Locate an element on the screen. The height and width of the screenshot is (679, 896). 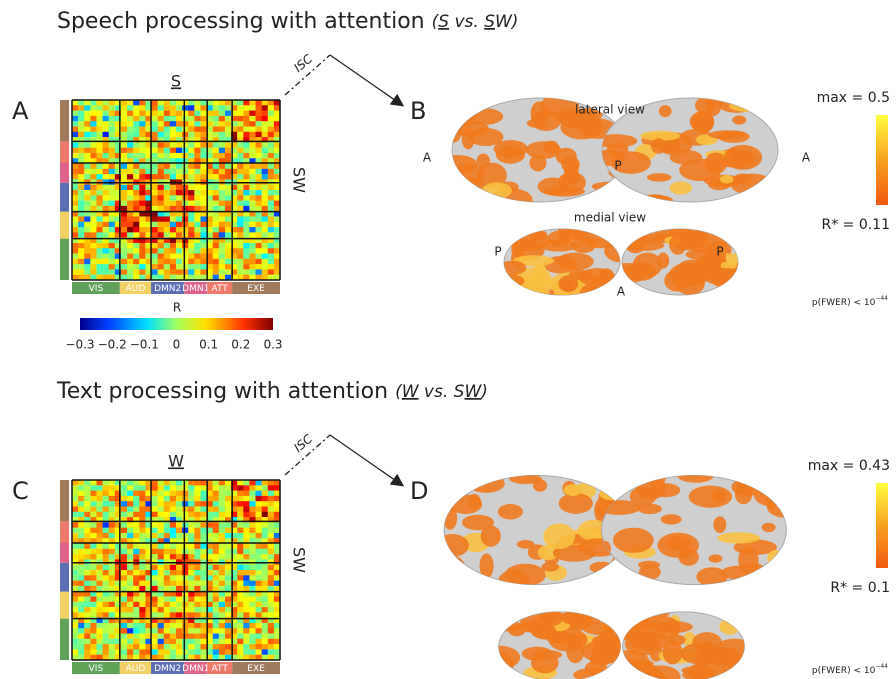
colorbar-tick-label: 0 is located at coordinates (177, 345).